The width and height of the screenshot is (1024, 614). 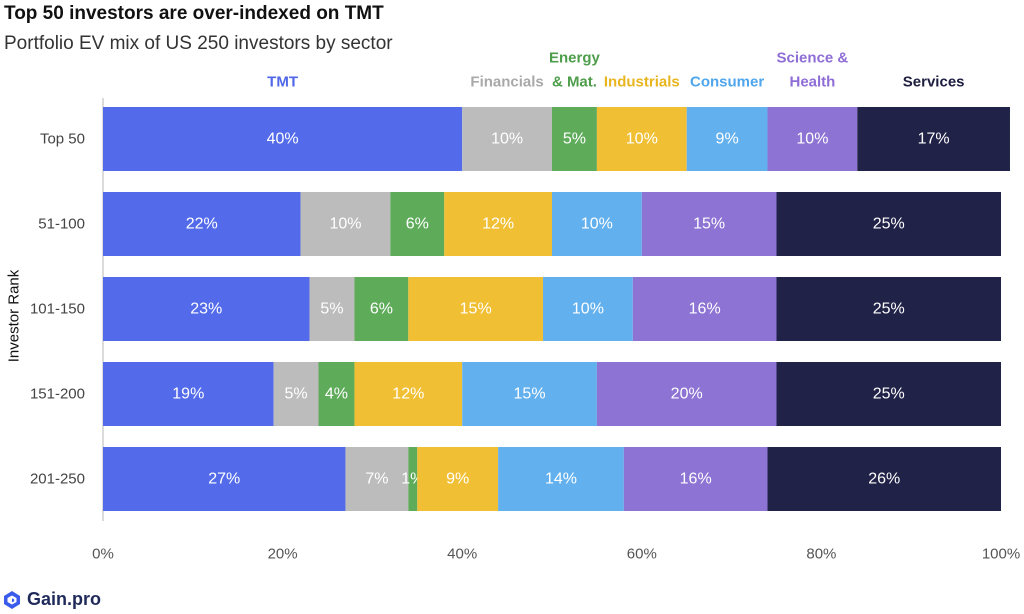 I want to click on gain-pro-logo: Gain.pro, so click(x=51, y=599).